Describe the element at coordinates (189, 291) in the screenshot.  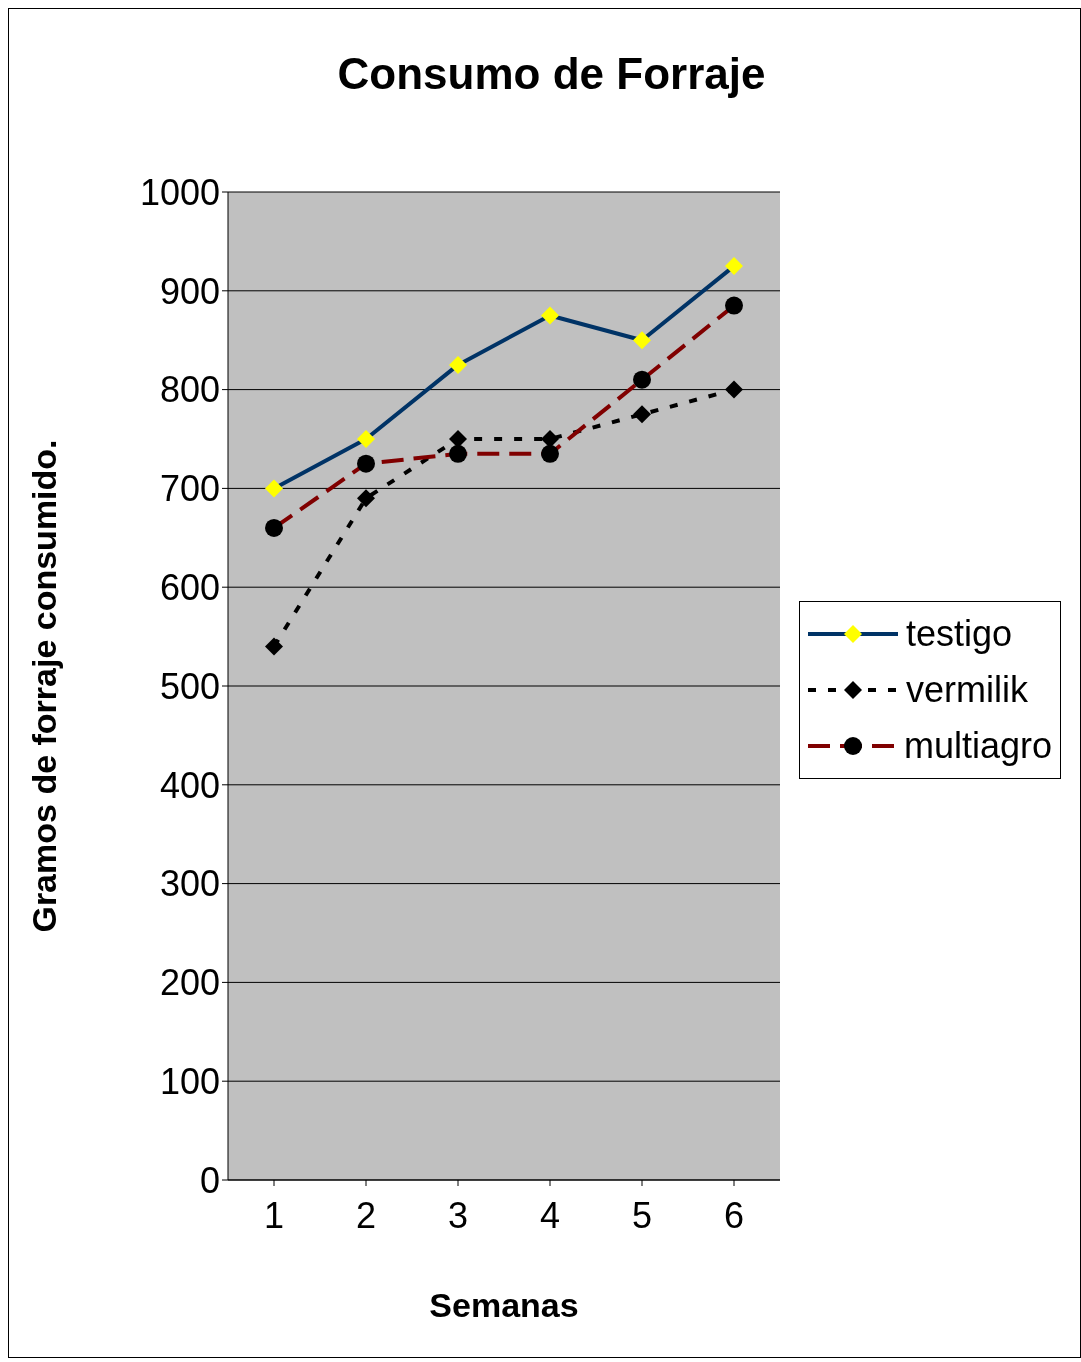
I see `y-tick-label: 900` at that location.